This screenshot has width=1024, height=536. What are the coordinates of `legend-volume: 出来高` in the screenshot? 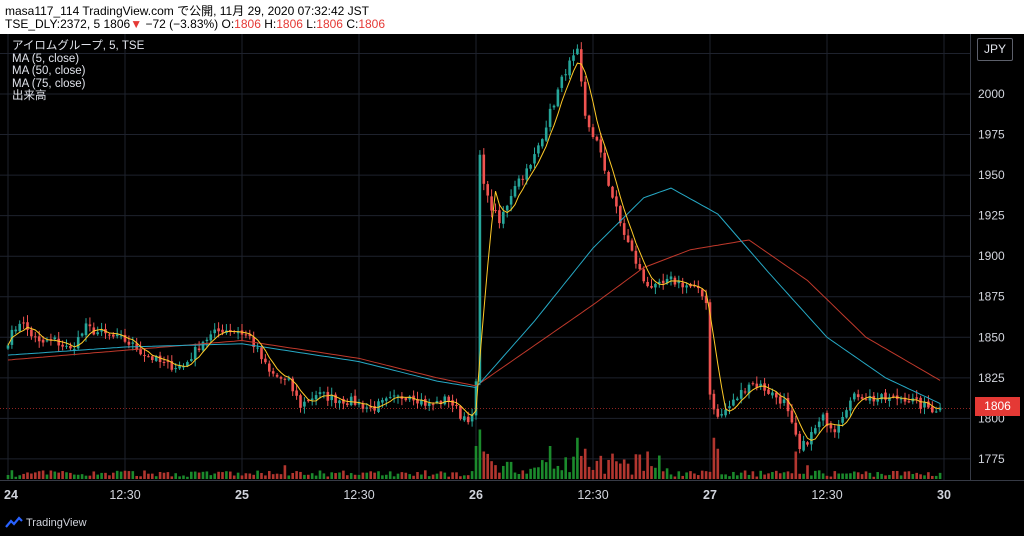 It's located at (29, 96).